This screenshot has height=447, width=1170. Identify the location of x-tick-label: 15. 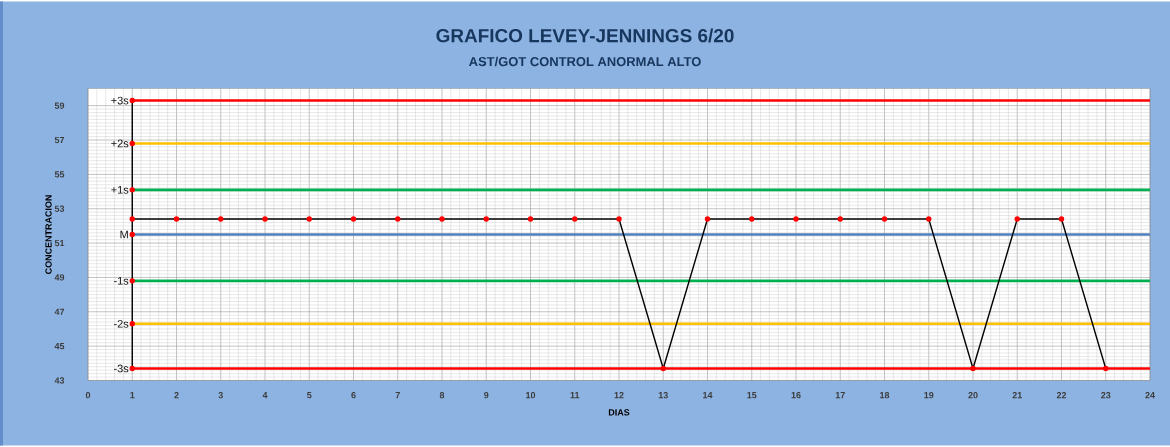
(752, 395).